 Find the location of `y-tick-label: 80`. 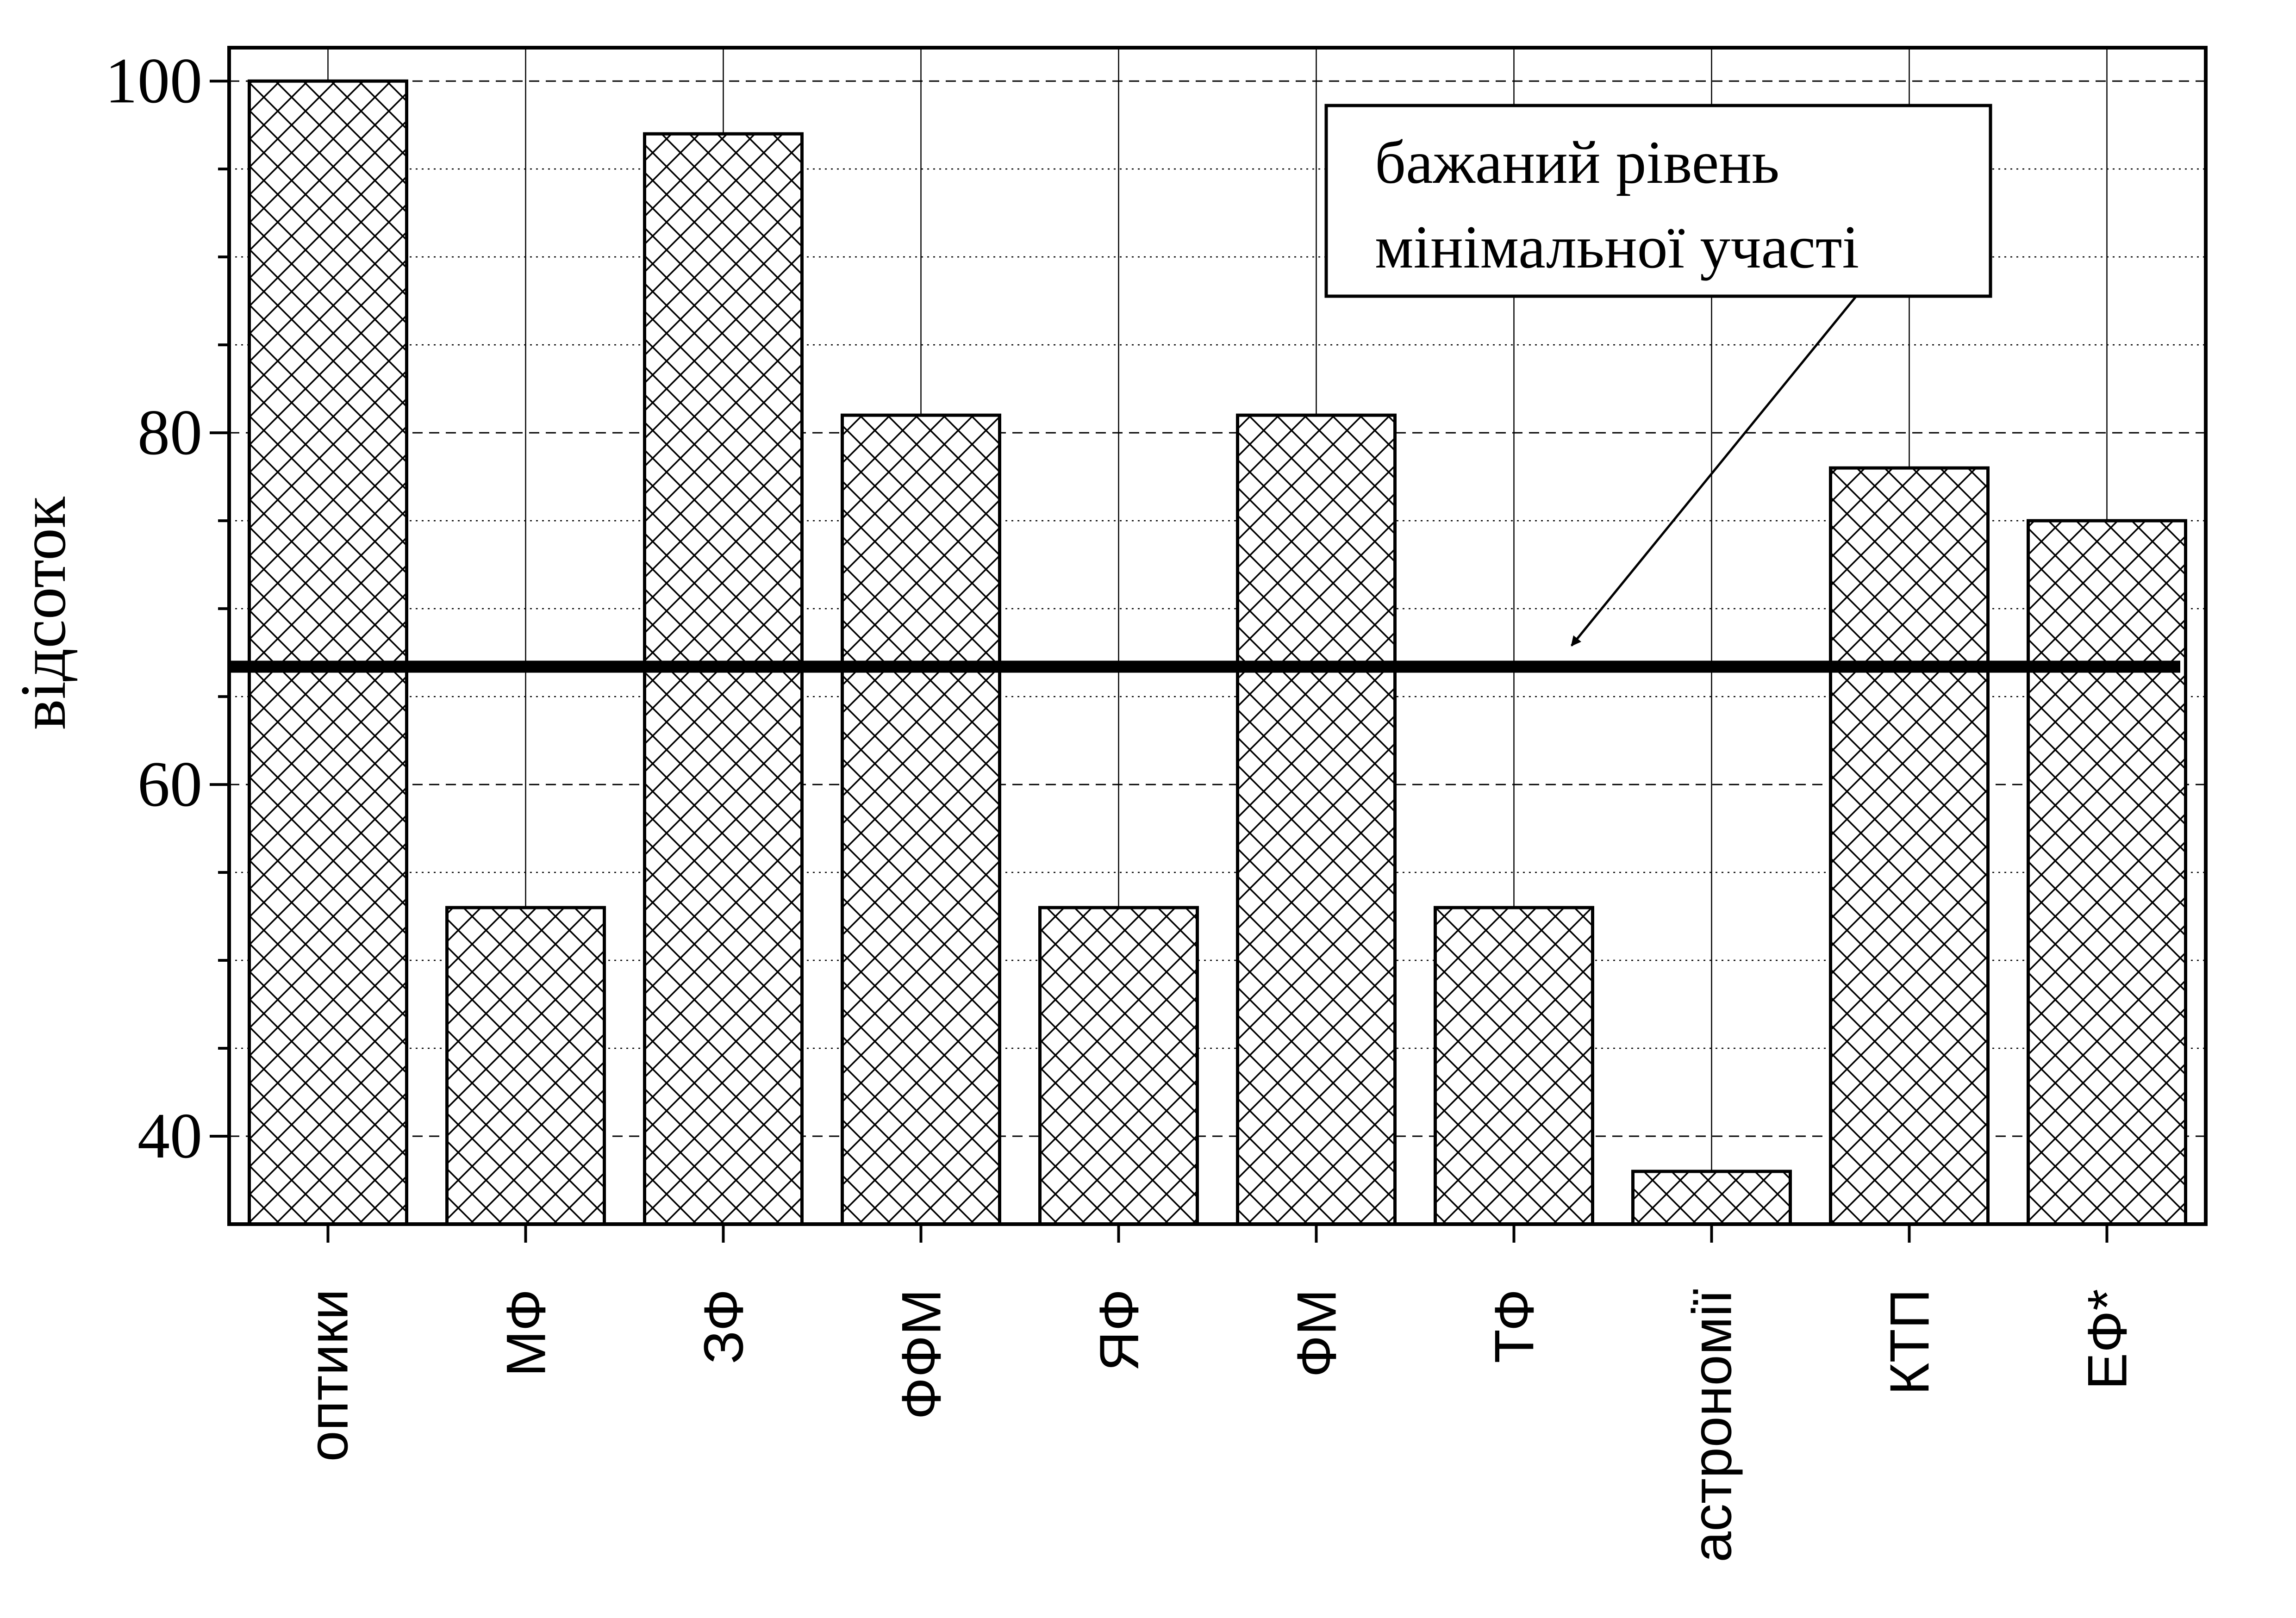

y-tick-label: 80 is located at coordinates (169, 432).